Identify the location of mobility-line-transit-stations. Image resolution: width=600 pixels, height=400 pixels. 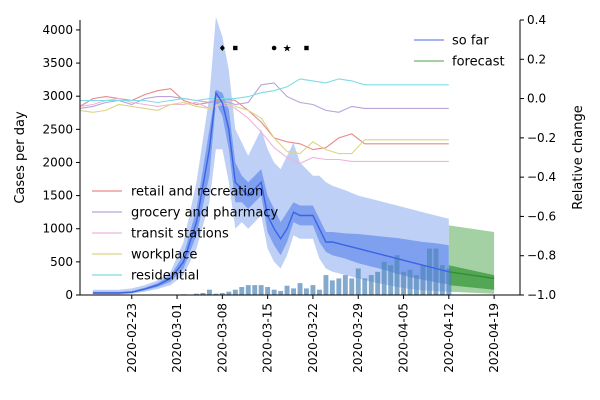
(264, 131).